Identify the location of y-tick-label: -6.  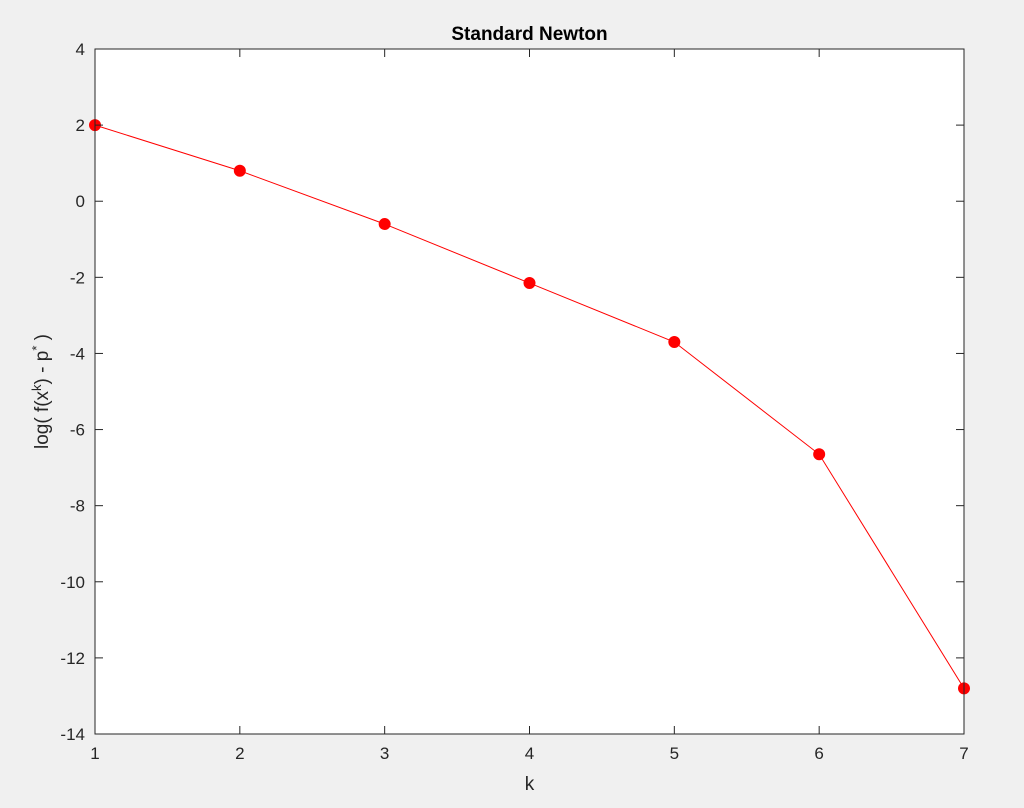
(77, 430).